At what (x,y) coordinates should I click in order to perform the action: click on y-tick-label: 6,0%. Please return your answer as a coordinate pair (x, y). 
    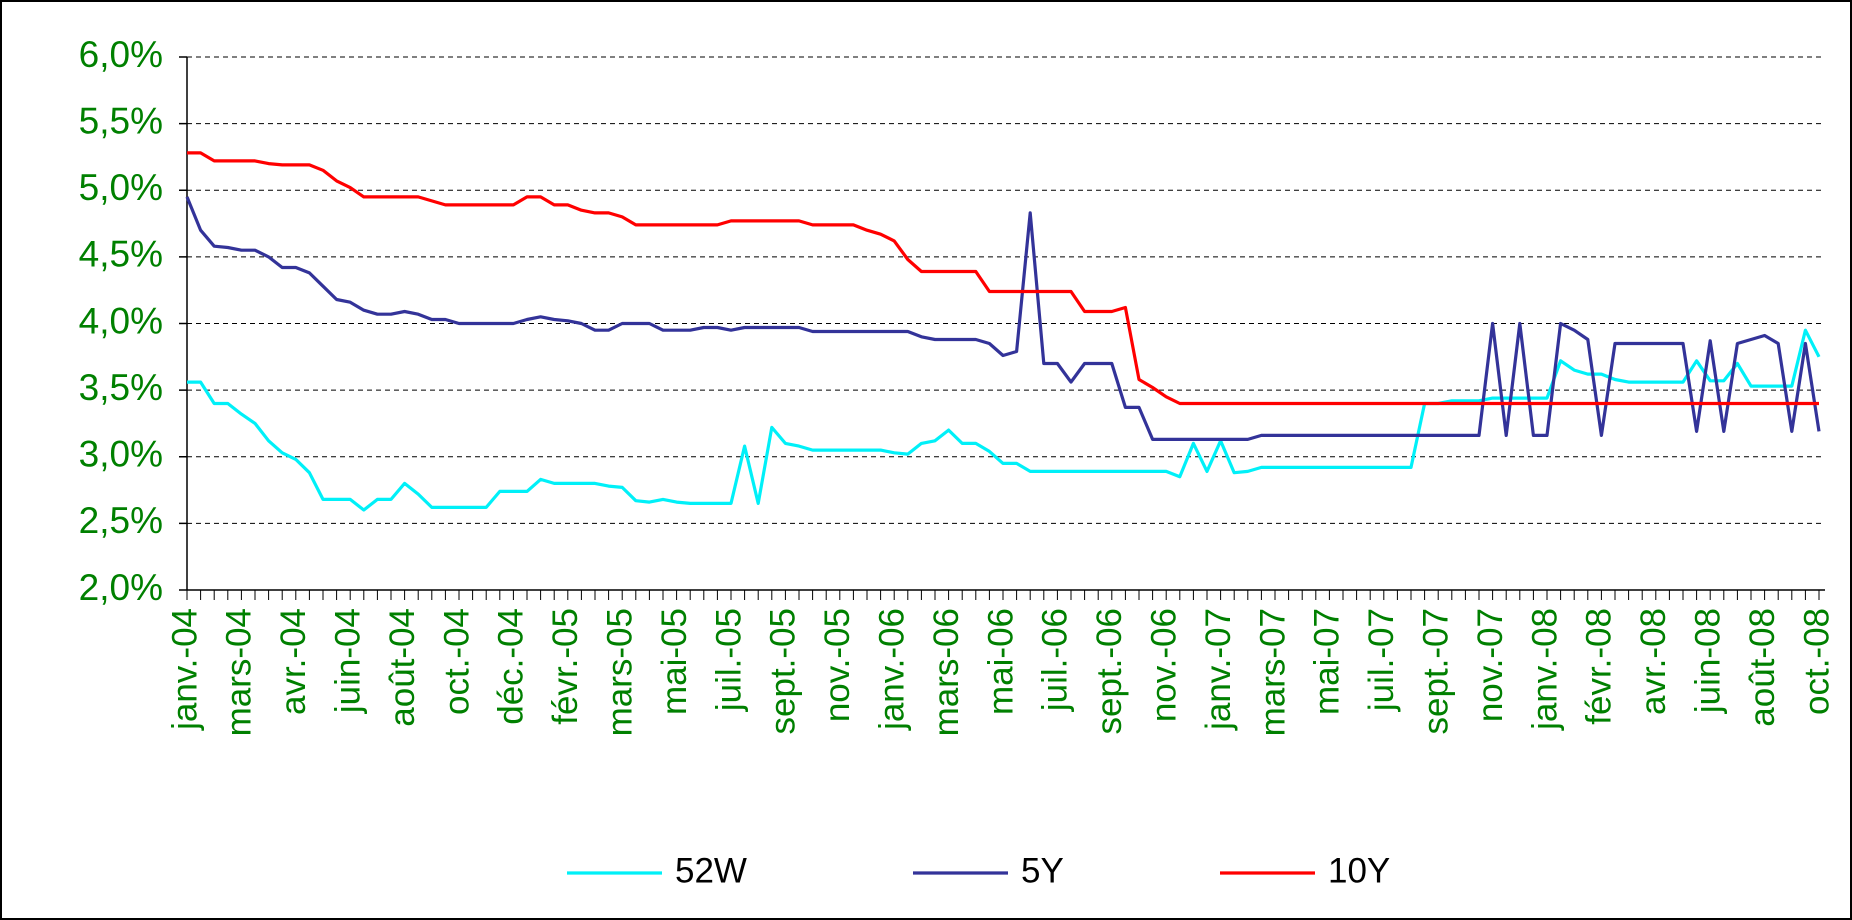
    Looking at the image, I should click on (121, 54).